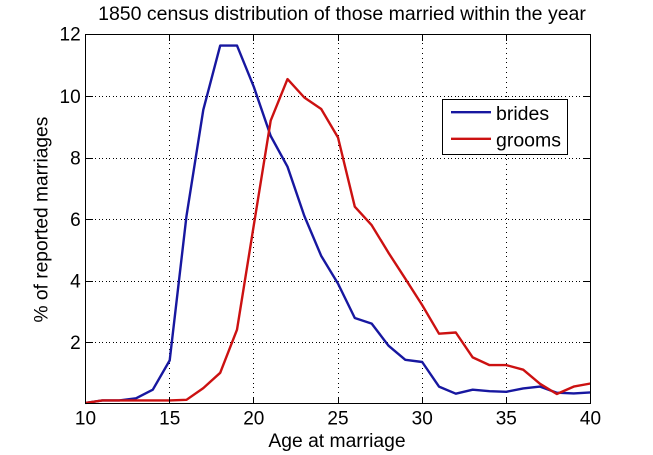  What do you see at coordinates (75, 343) in the screenshot?
I see `svg-text: 2` at bounding box center [75, 343].